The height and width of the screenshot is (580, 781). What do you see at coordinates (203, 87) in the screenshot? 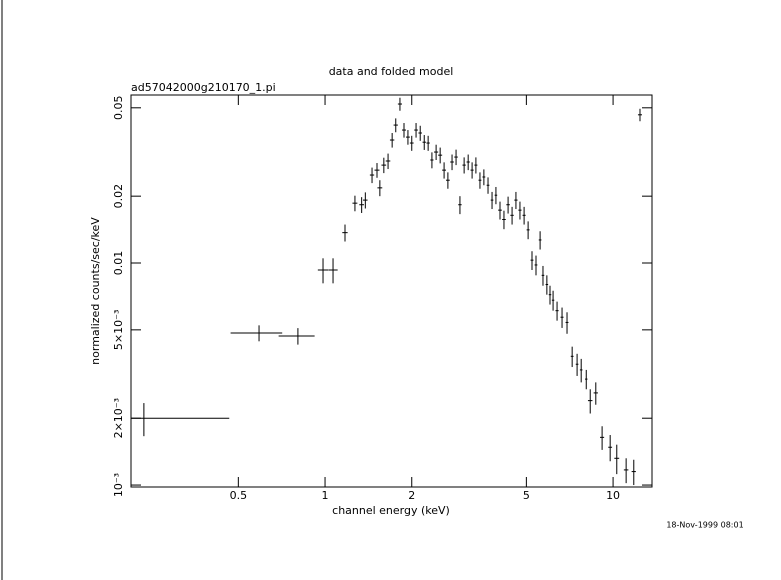
I see `chart-subtitle: ad57042000g210170_1.pi` at bounding box center [203, 87].